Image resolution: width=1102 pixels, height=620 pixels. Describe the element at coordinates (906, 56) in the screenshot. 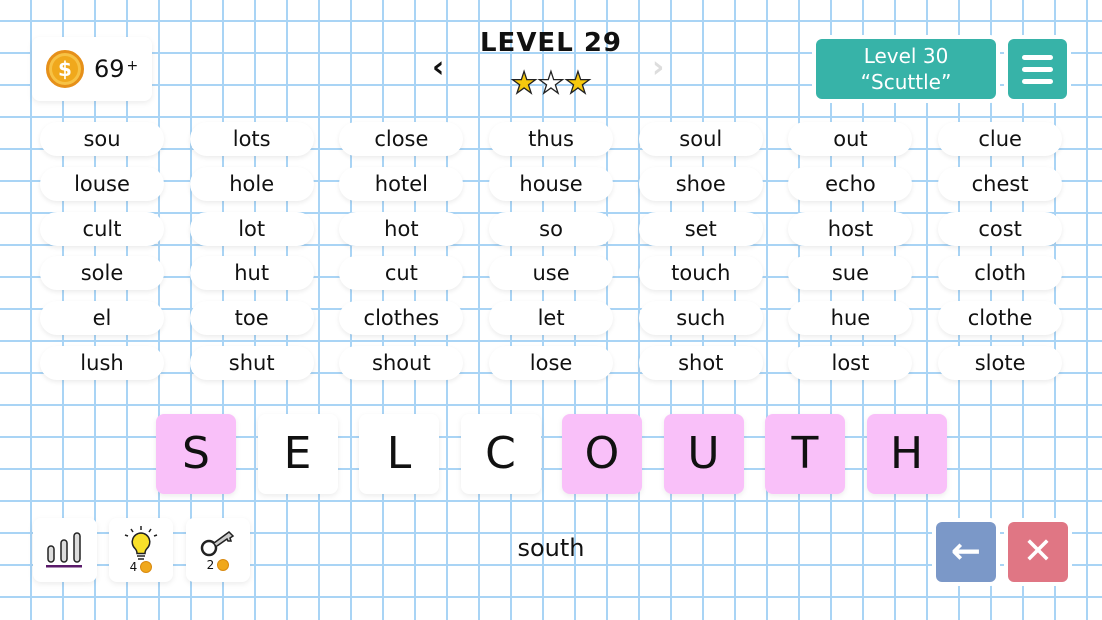

I see `next-level-label: Level 30` at that location.